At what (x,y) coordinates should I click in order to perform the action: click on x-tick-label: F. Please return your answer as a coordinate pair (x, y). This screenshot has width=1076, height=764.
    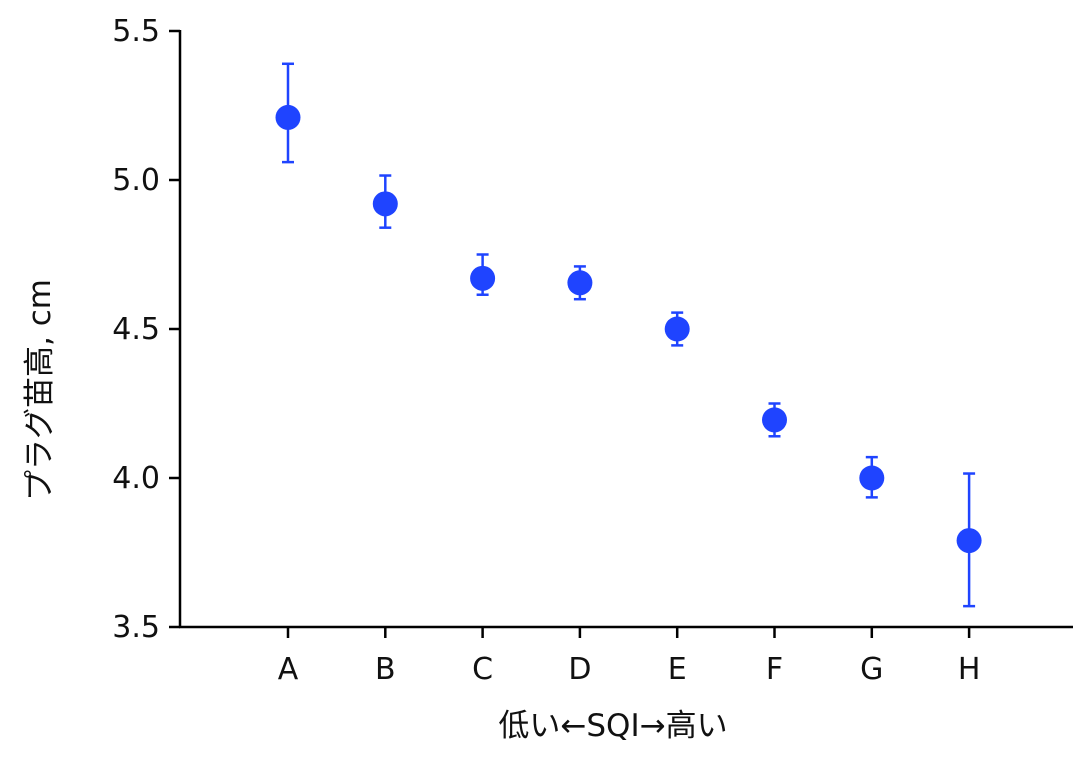
    Looking at the image, I should click on (774, 669).